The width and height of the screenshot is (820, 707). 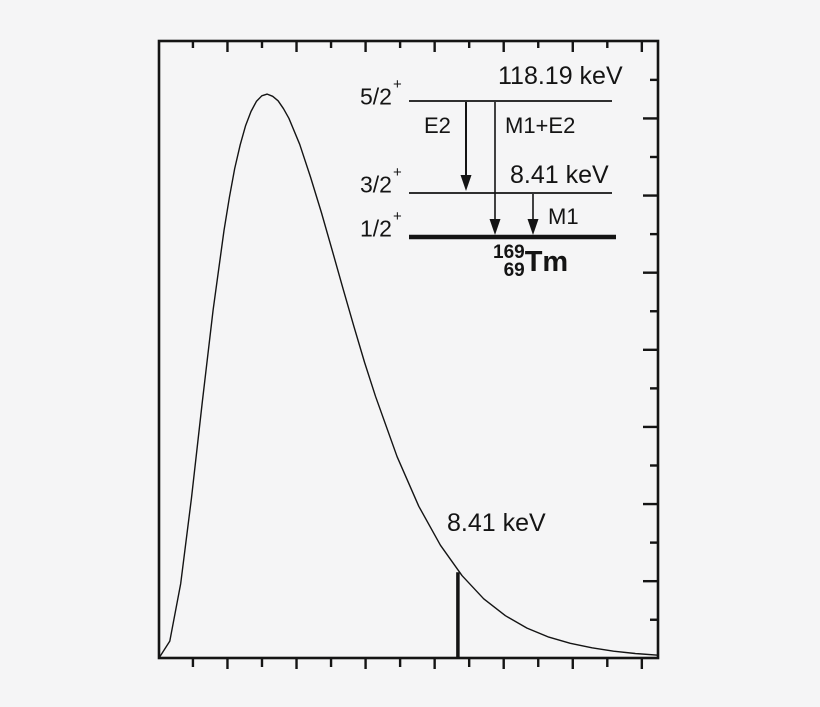 I want to click on nuclide-label: 169 69 Tm, so click(x=531, y=262).